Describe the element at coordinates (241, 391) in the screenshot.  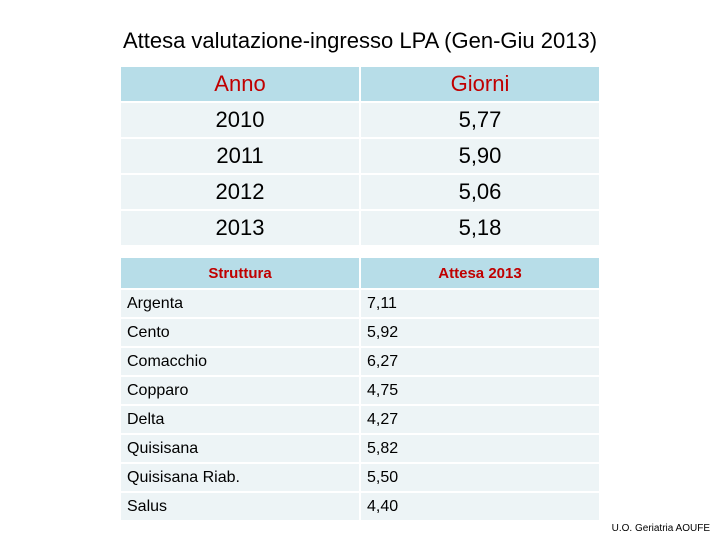
I see `structure-cell: Copparo` at that location.